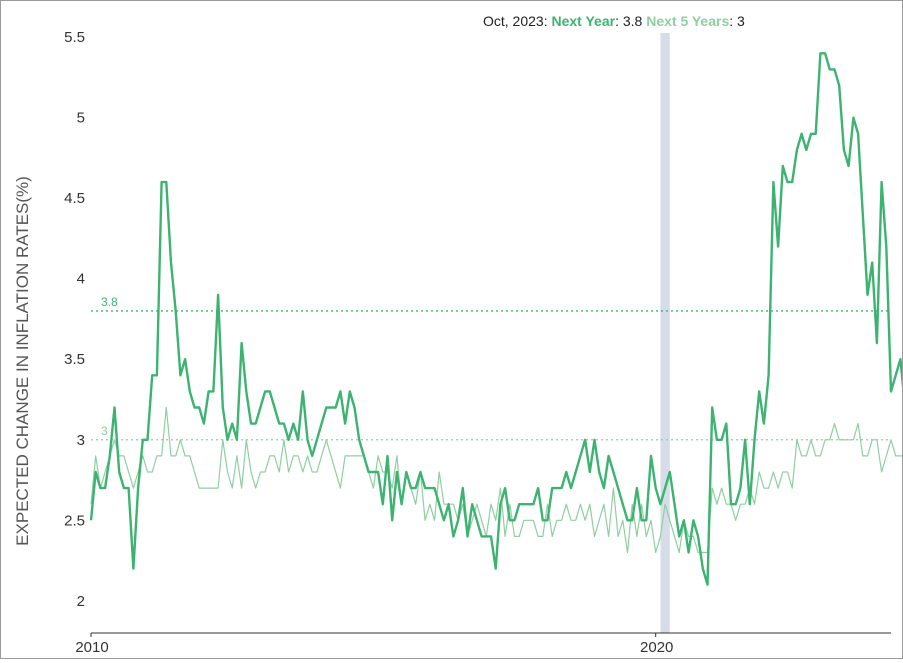 The height and width of the screenshot is (663, 903). I want to click on legend-next5-value: 3, so click(741, 21).